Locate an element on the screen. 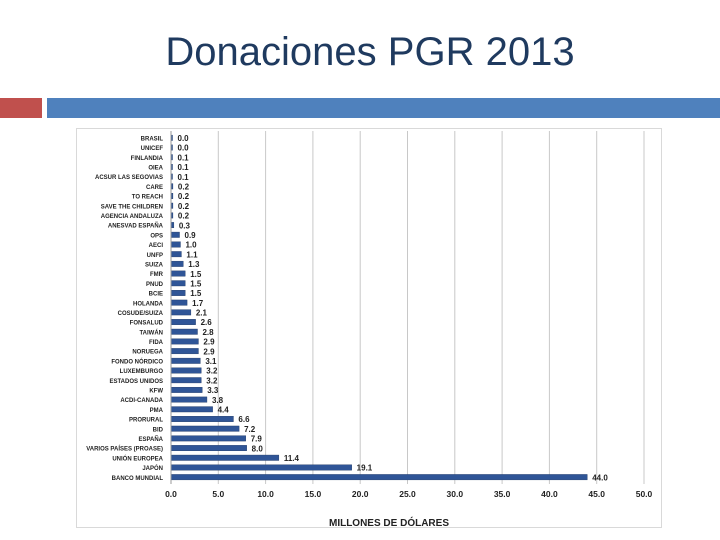 The image size is (720, 540). category-label: UNICEF is located at coordinates (152, 149).